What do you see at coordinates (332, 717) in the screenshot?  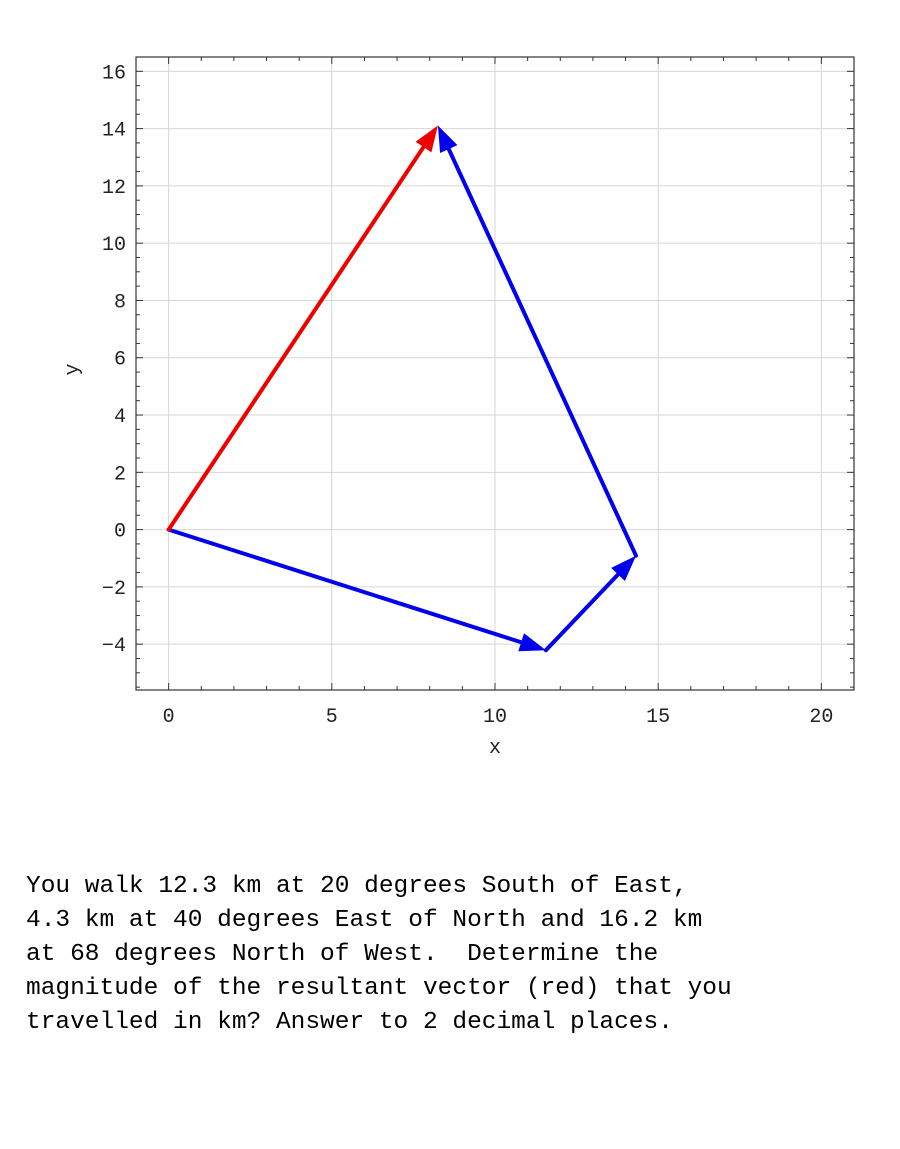 I see `x-tick-label: 5` at bounding box center [332, 717].